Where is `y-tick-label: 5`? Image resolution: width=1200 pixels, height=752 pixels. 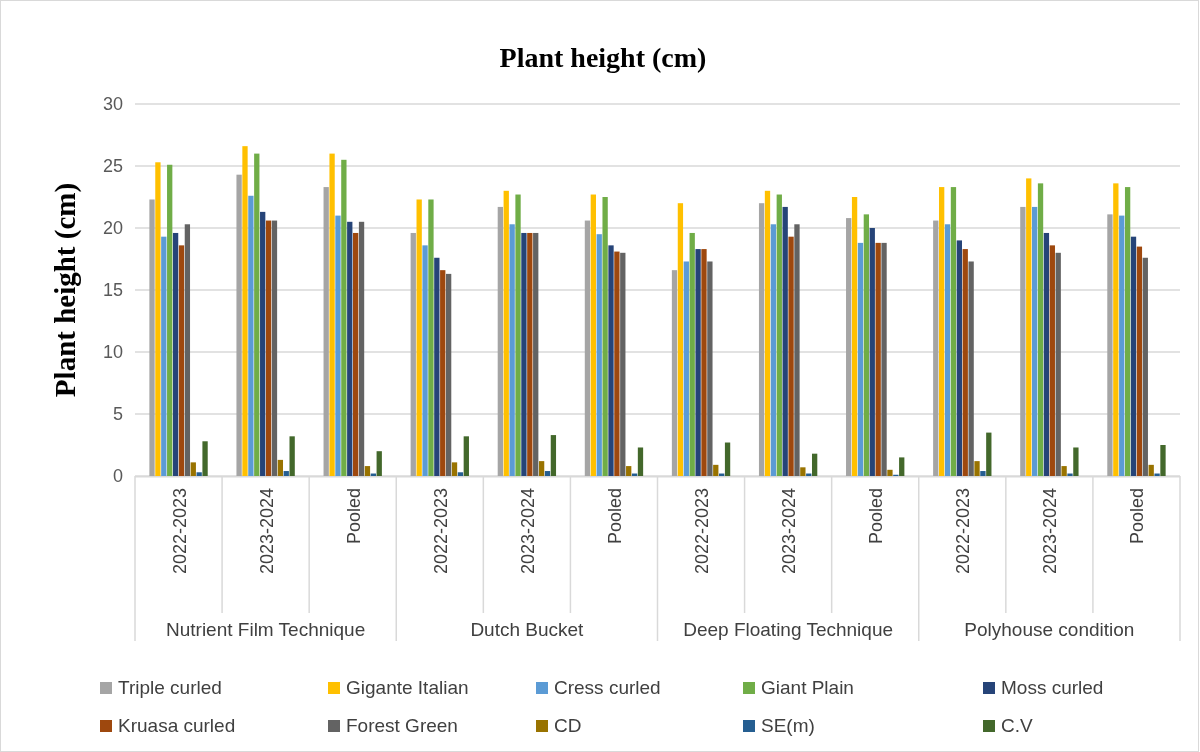 y-tick-label: 5 is located at coordinates (117, 414).